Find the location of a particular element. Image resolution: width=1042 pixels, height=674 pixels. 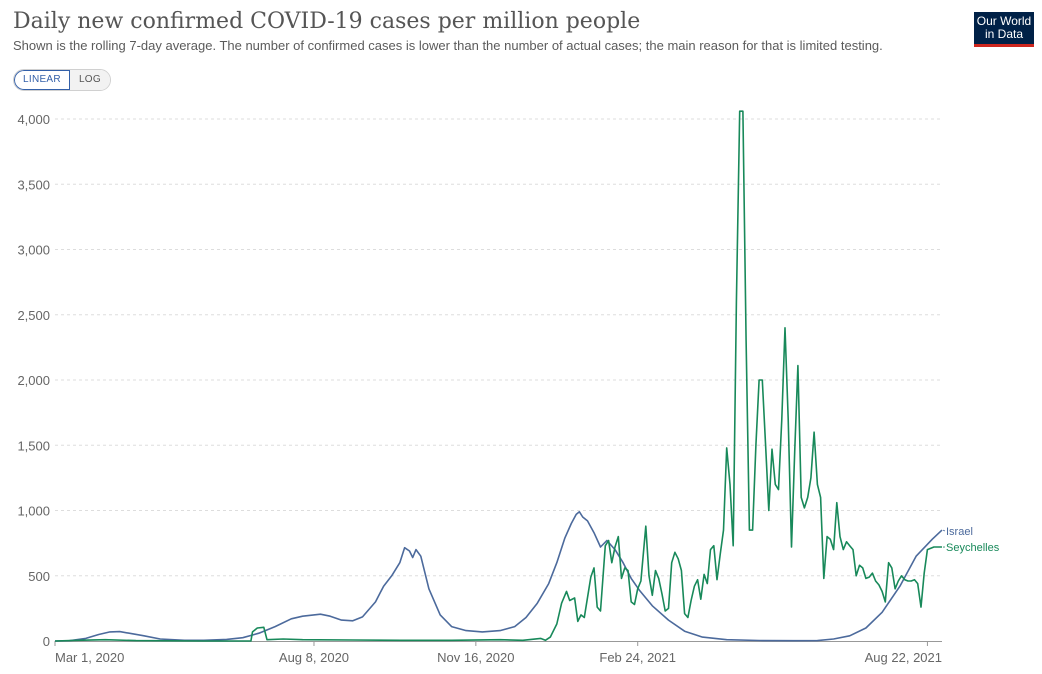

x-tick-label: Nov 16, 2020 is located at coordinates (475, 657).